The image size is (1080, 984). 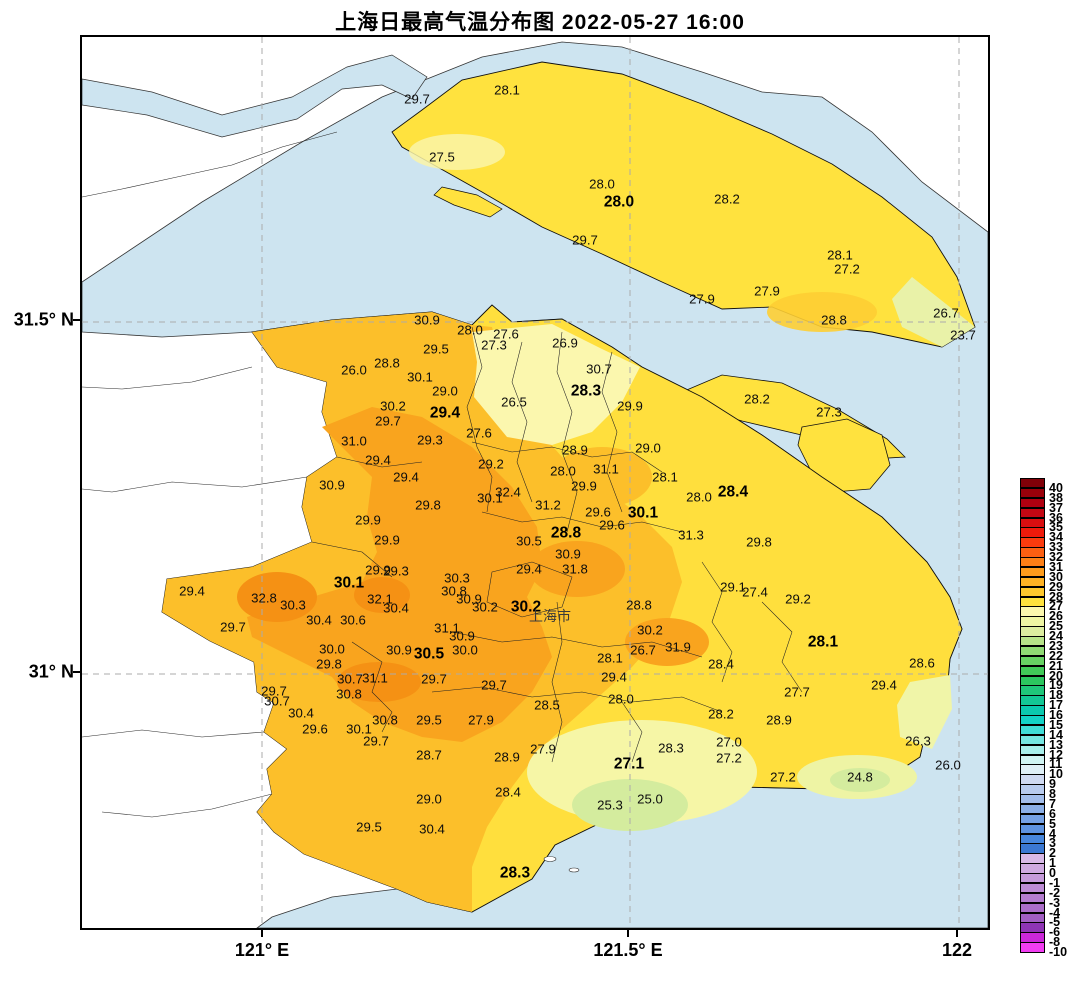 What do you see at coordinates (1056, 715) in the screenshot?
I see `colorbar-tick-label: 16` at bounding box center [1056, 715].